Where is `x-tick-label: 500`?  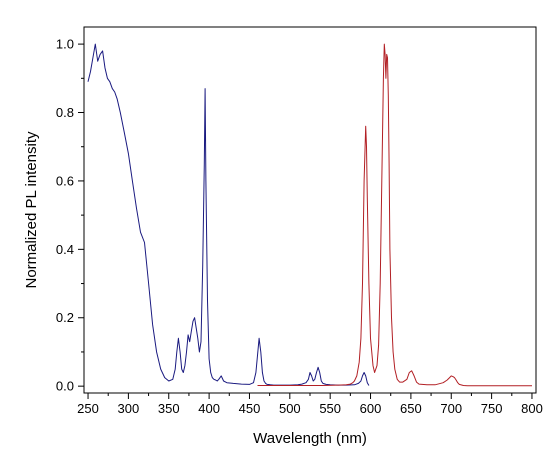 x-tick-label: 500 is located at coordinates (290, 408).